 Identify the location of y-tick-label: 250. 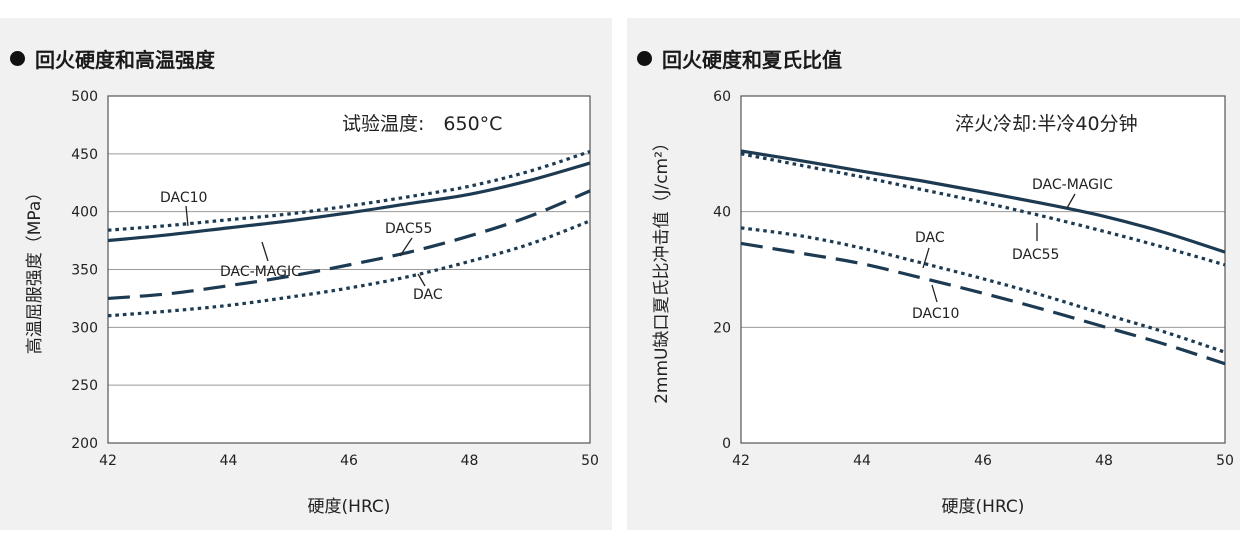
(84, 386).